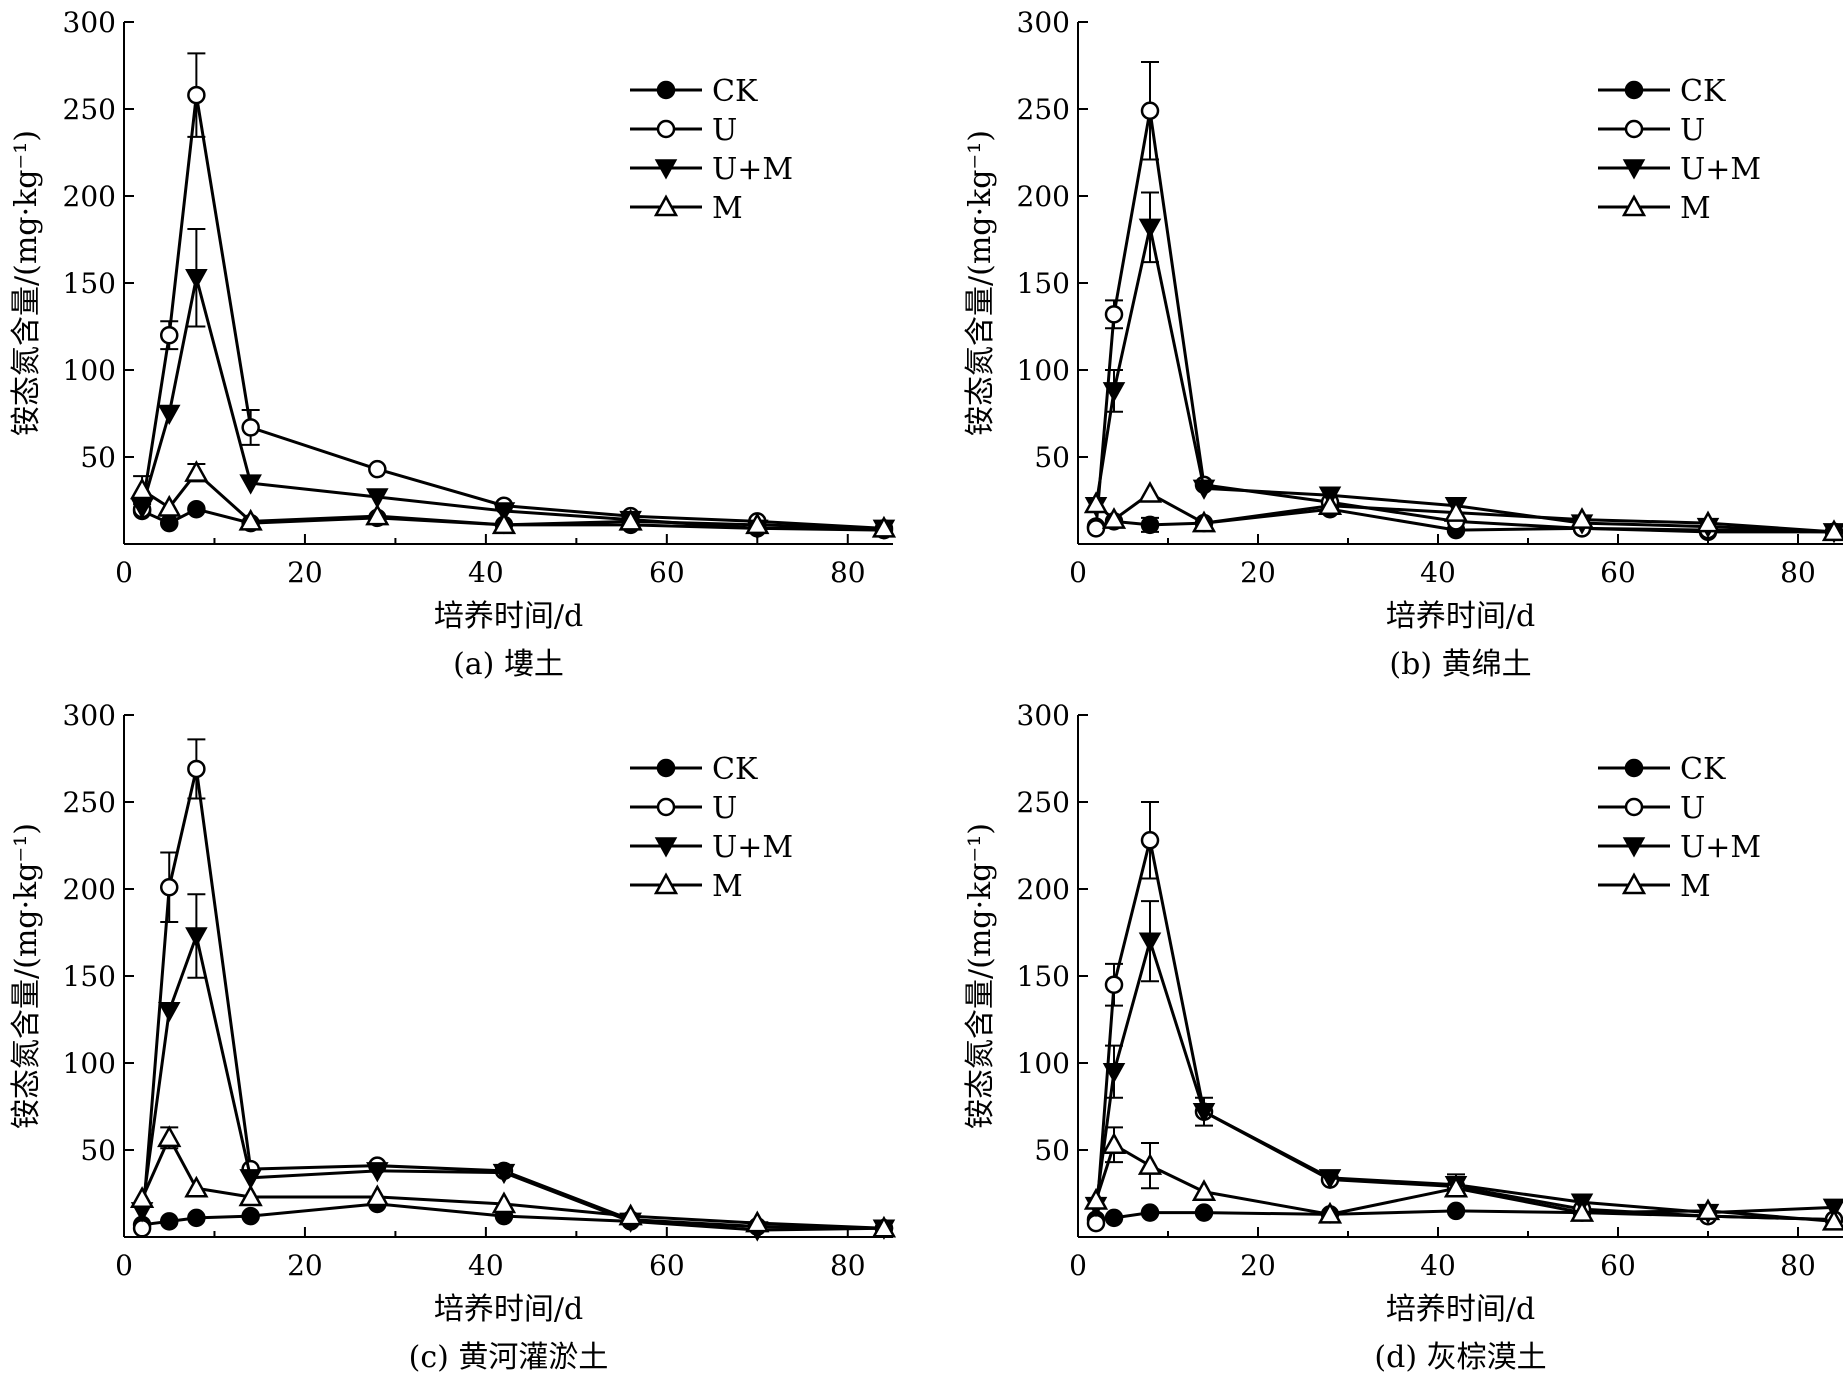 This screenshot has height=1386, width=1843. I want to click on series-u, so click(513, 295).